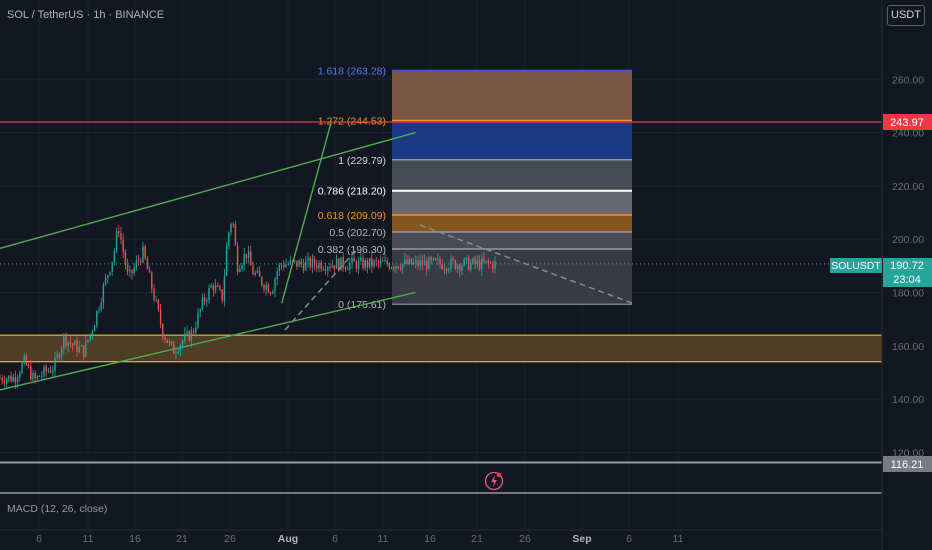 Image resolution: width=932 pixels, height=550 pixels. I want to click on fib-level-label: 0.5 (202.70), so click(357, 233).